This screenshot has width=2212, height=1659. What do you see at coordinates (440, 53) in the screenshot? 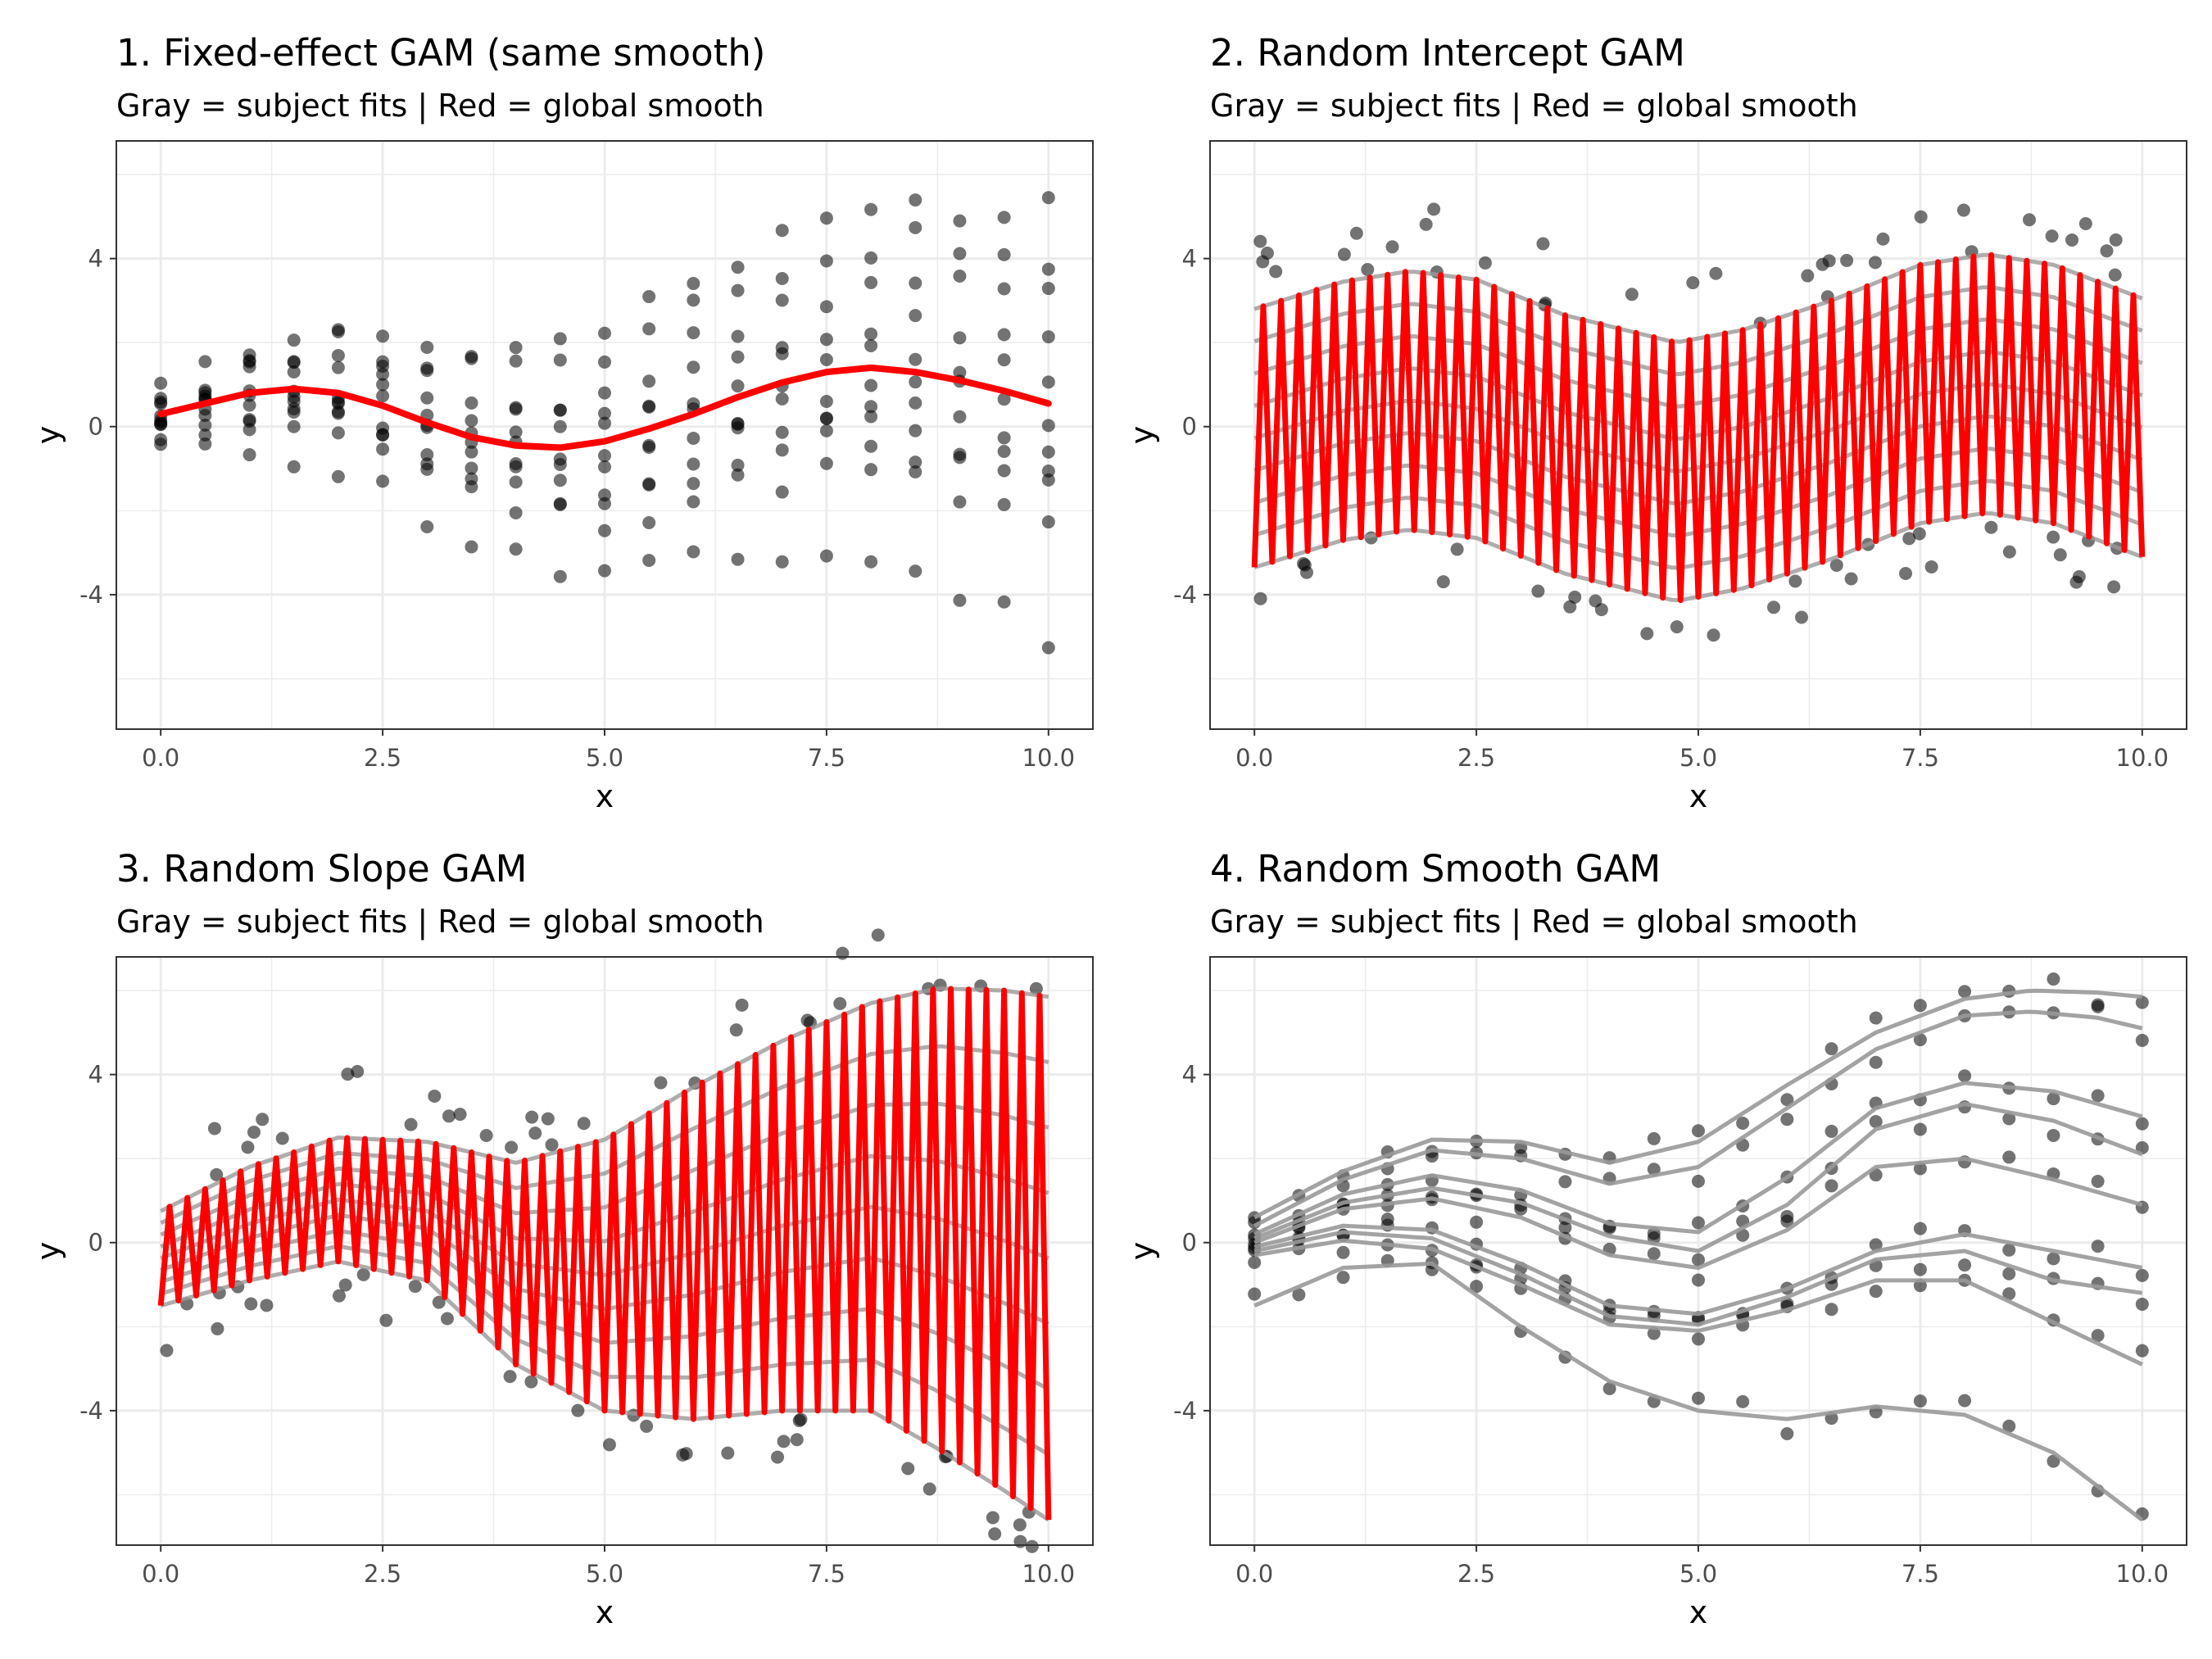
I see `panel-title: 1. Fixed-effect GAM (same smooth)` at bounding box center [440, 53].